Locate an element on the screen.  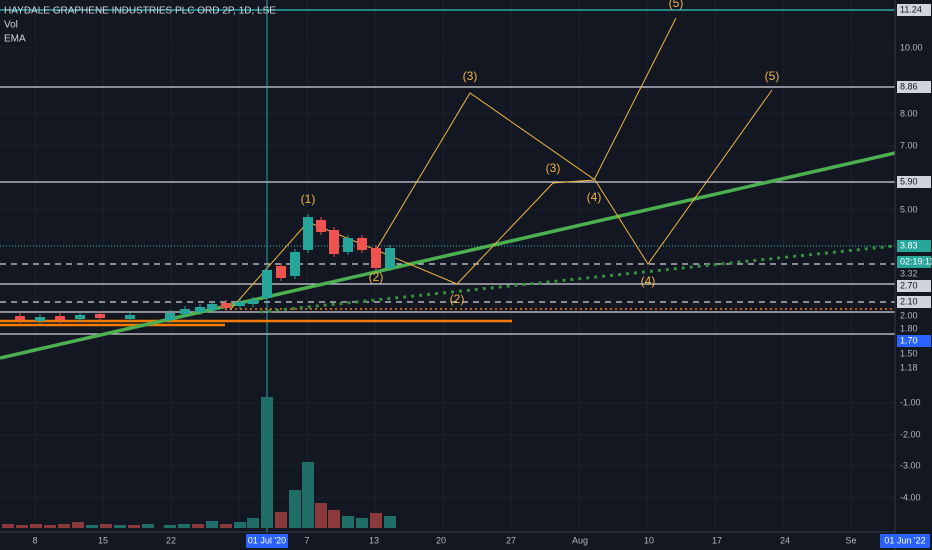
price-label: 5.90 is located at coordinates (909, 181).